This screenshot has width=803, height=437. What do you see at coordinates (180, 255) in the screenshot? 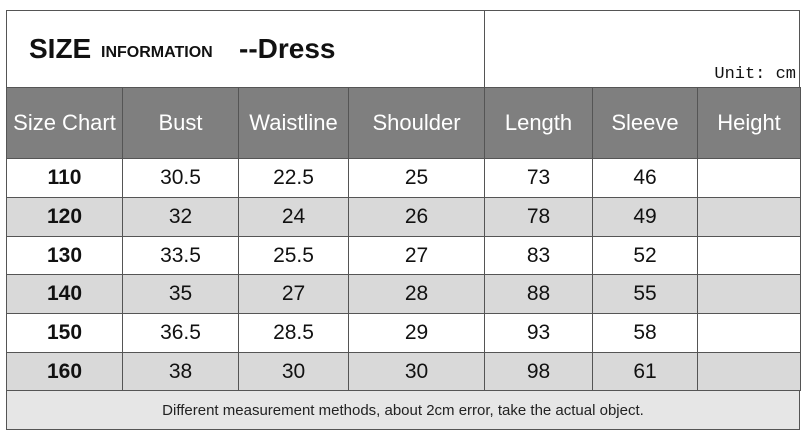
I see `table-cell: 33.5` at bounding box center [180, 255].